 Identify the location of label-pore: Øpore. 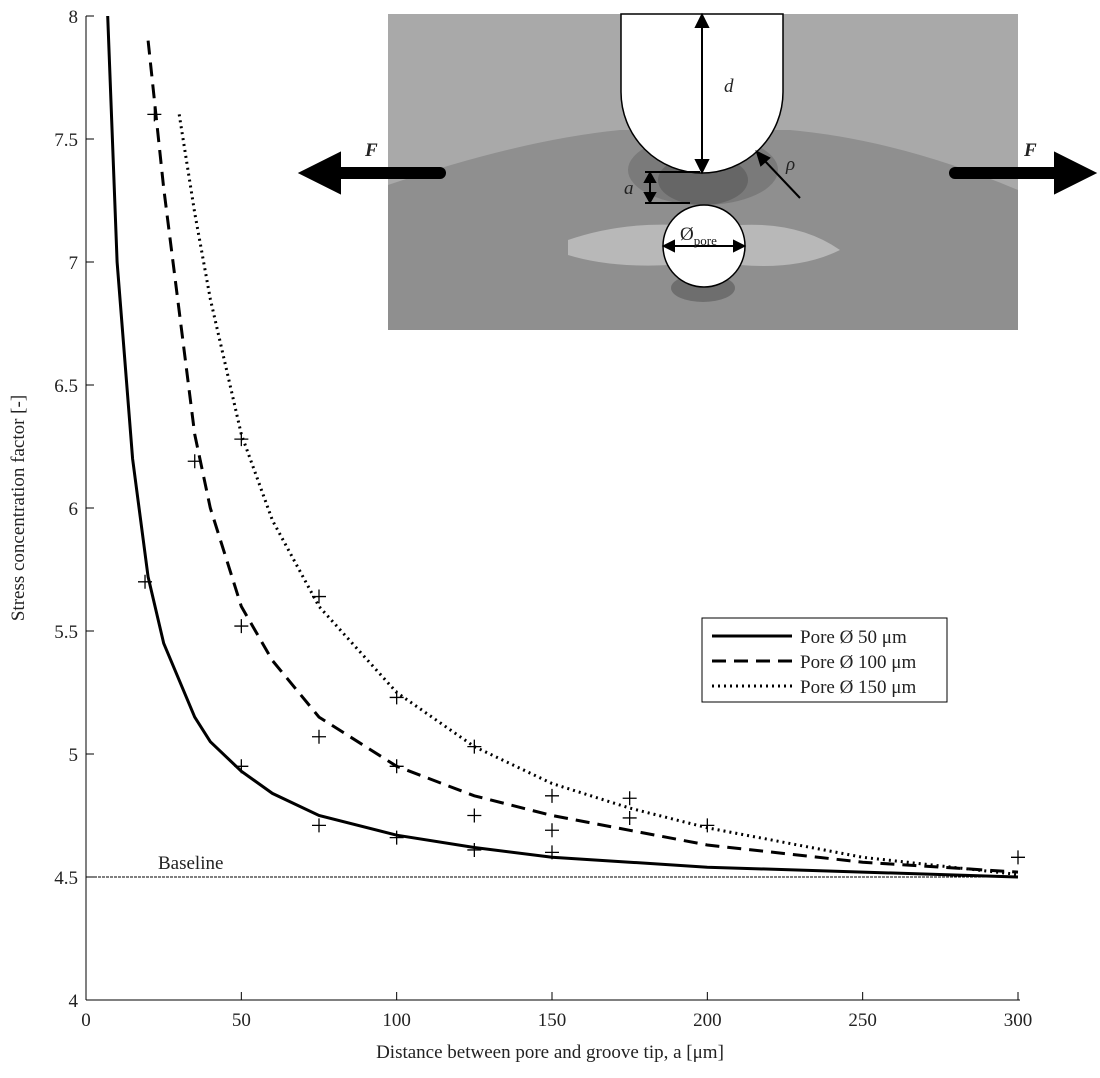
(698, 236).